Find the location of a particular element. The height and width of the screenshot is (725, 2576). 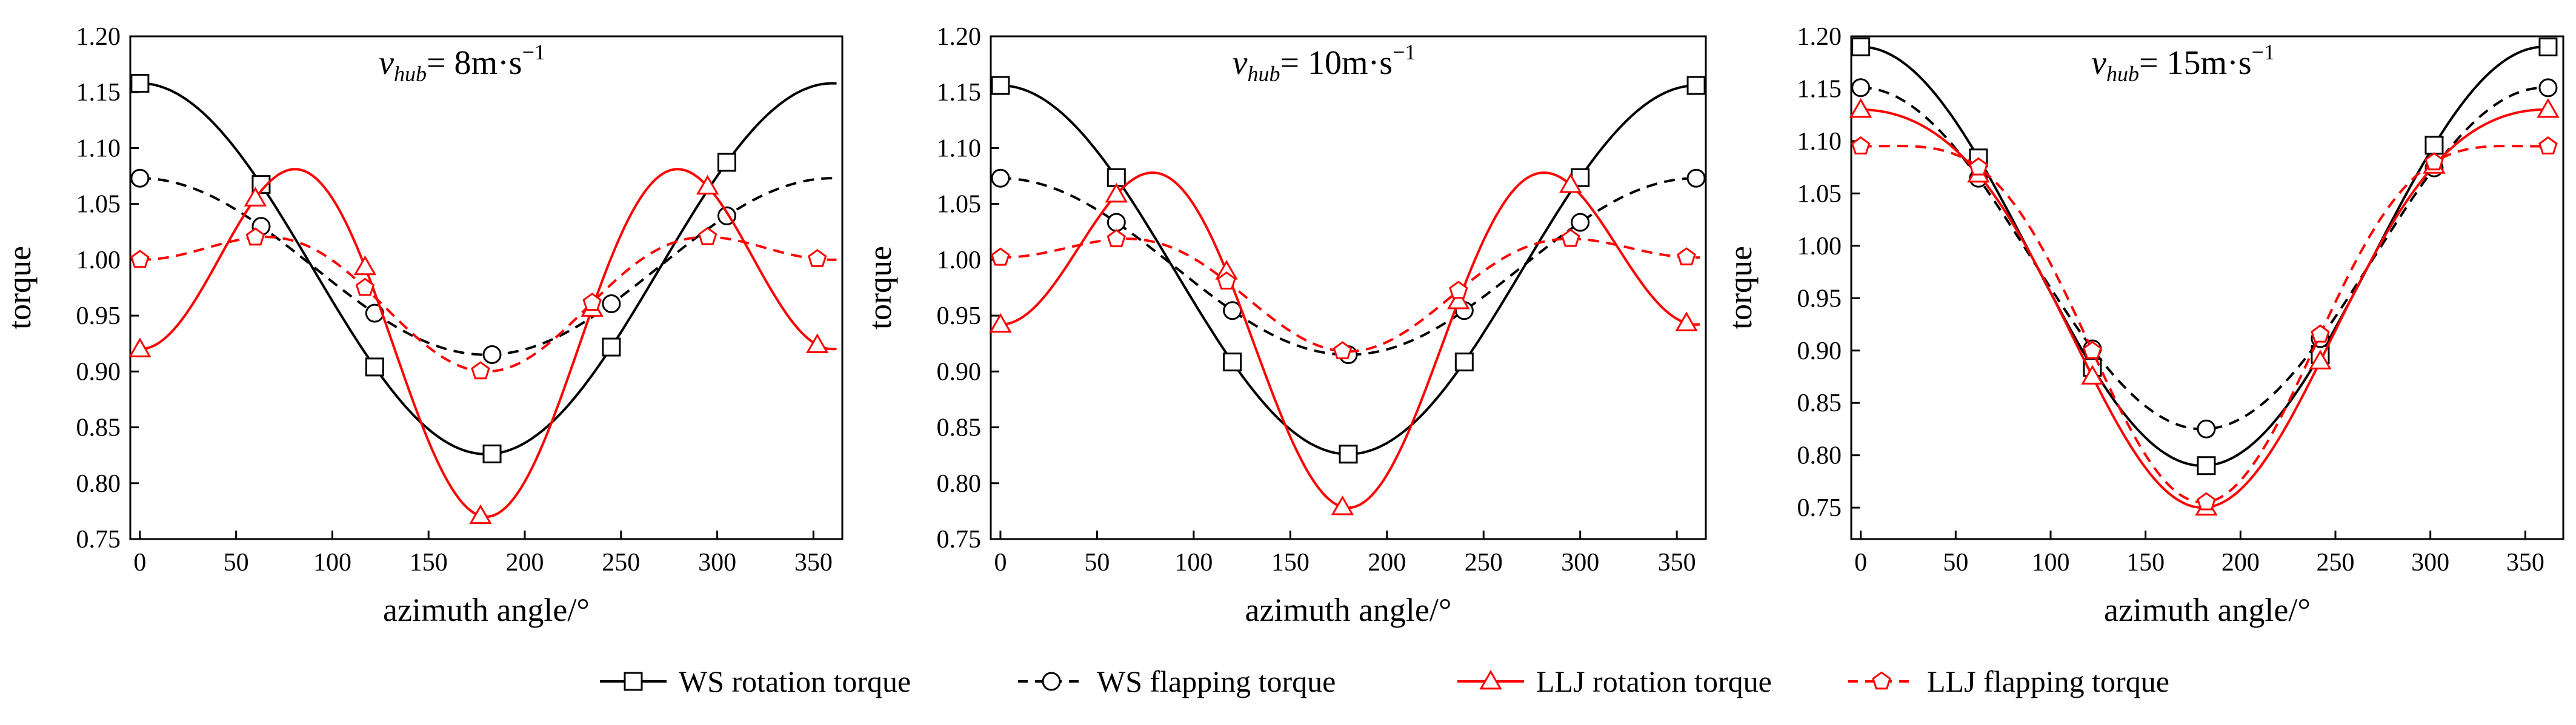

title-sup: −1 is located at coordinates (533, 52).